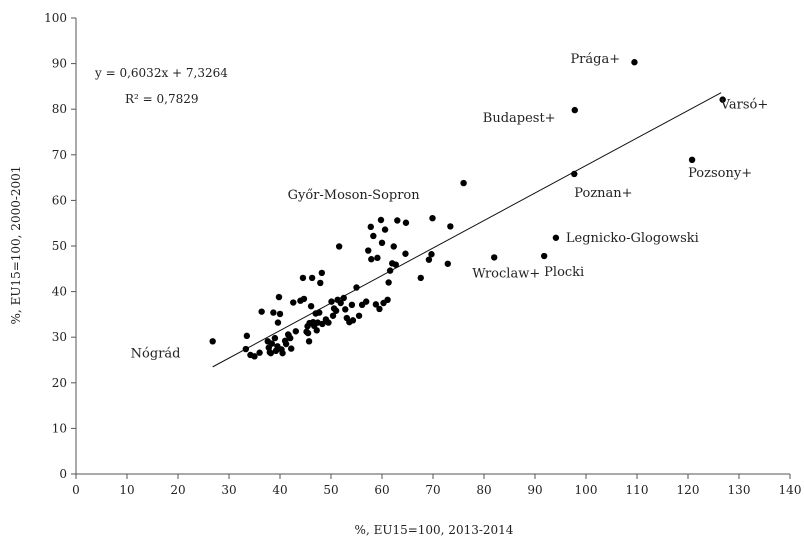 This screenshot has height=541, width=804. Describe the element at coordinates (59, 337) in the screenshot. I see `y-tick-label: 30` at that location.